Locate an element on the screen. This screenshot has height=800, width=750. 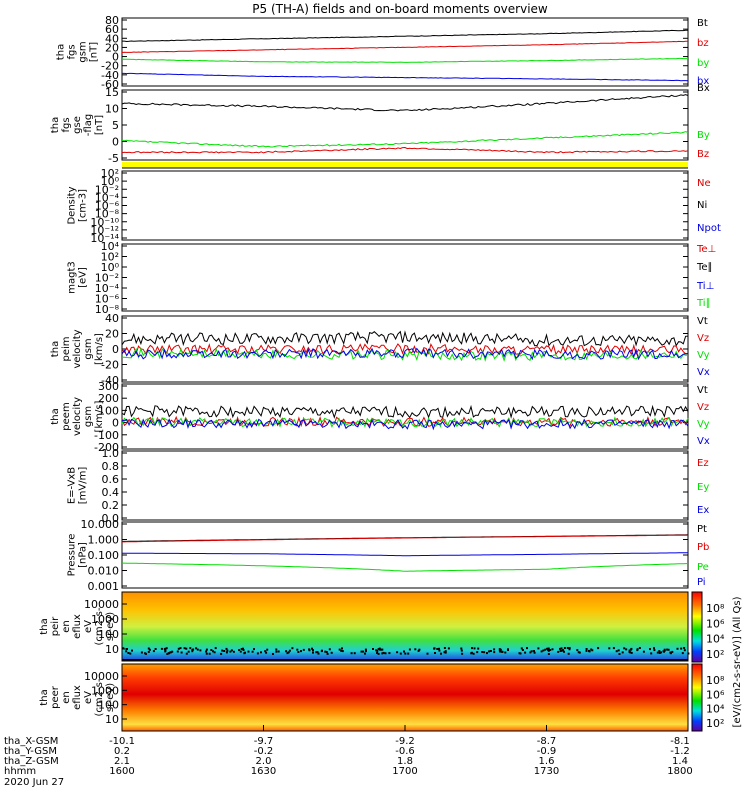
legend-entry: Vt is located at coordinates (702, 390).